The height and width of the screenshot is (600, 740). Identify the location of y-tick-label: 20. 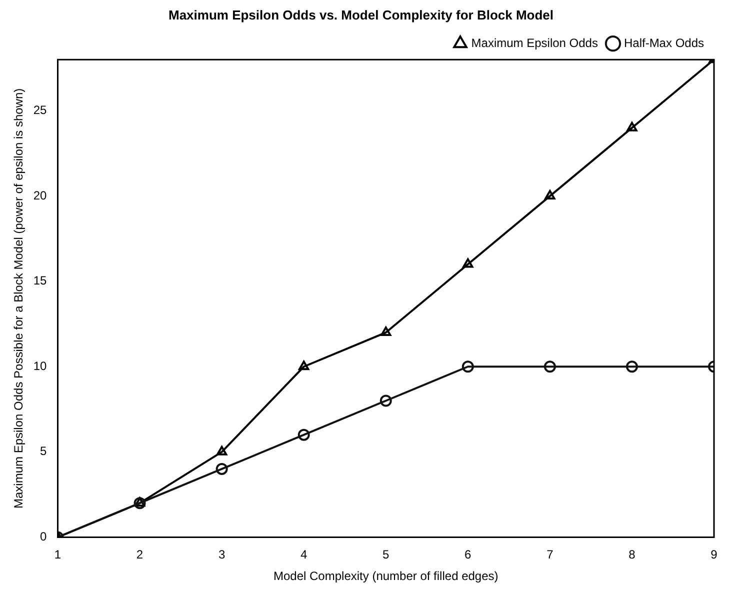
(40, 195).